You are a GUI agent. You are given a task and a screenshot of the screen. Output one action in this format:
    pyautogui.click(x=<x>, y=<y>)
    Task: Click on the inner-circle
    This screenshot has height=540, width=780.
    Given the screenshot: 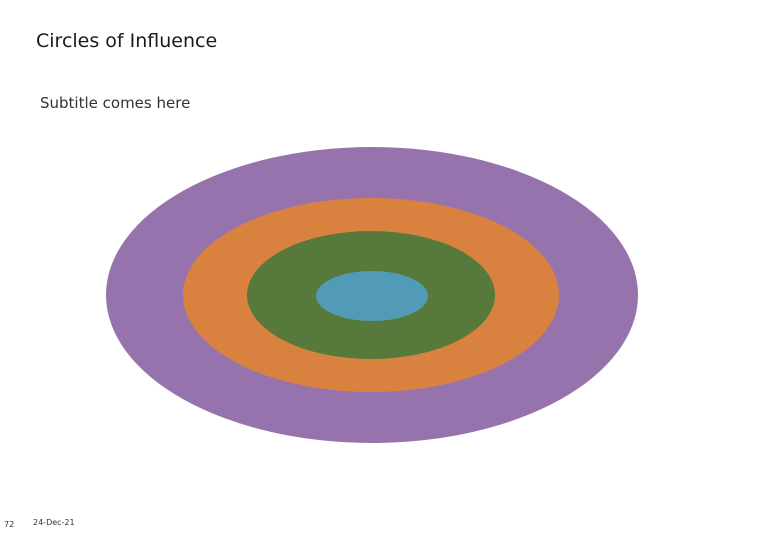 What is the action you would take?
    pyautogui.click(x=372, y=296)
    